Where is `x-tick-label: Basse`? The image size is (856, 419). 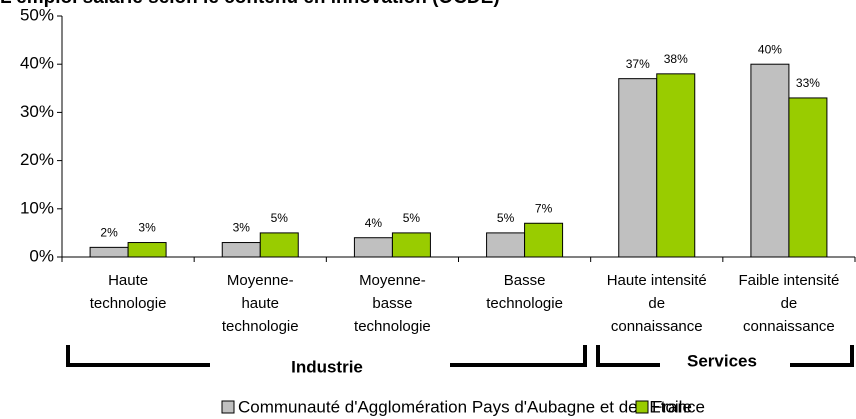
x-tick-label: Basse is located at coordinates (525, 280).